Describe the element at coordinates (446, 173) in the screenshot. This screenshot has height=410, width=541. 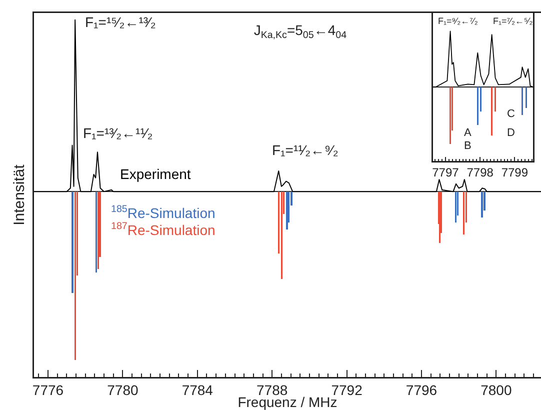
I see `x-tick-label: 7797` at that location.